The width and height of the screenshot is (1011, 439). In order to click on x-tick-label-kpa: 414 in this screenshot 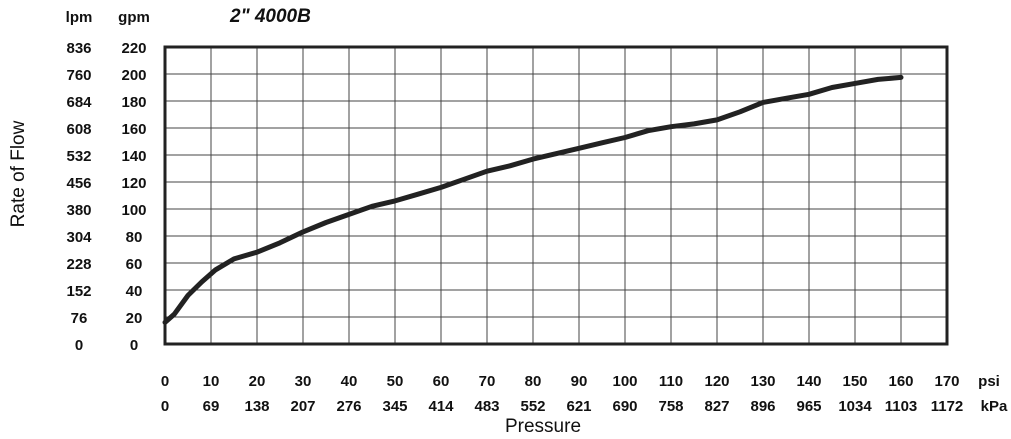, I will do `click(441, 406)`.